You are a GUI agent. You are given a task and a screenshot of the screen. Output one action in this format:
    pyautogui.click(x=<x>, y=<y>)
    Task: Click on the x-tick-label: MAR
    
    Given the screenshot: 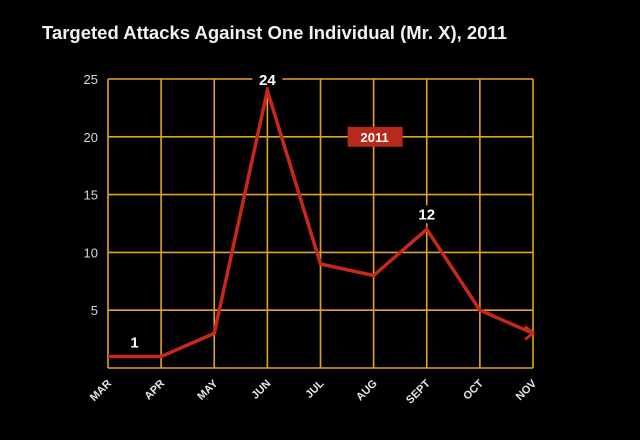 What is the action you would take?
    pyautogui.click(x=101, y=391)
    